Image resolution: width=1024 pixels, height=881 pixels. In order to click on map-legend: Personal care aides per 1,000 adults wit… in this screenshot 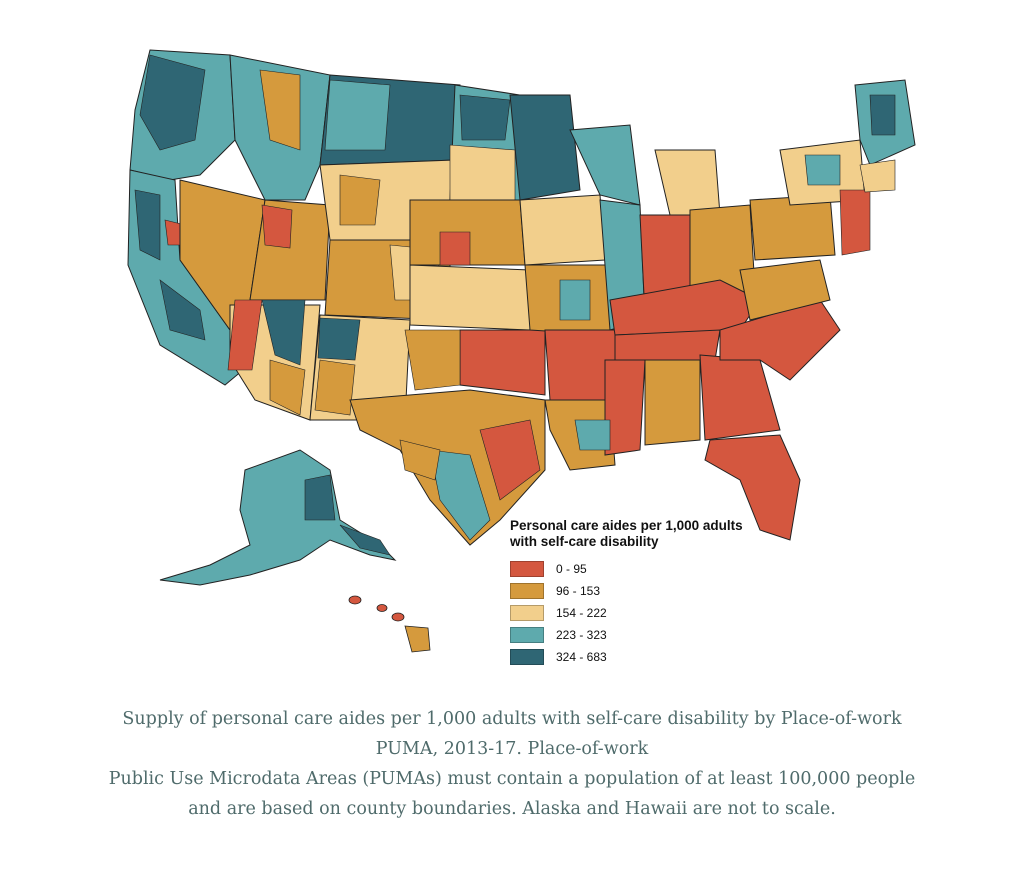, I will do `click(650, 593)`.